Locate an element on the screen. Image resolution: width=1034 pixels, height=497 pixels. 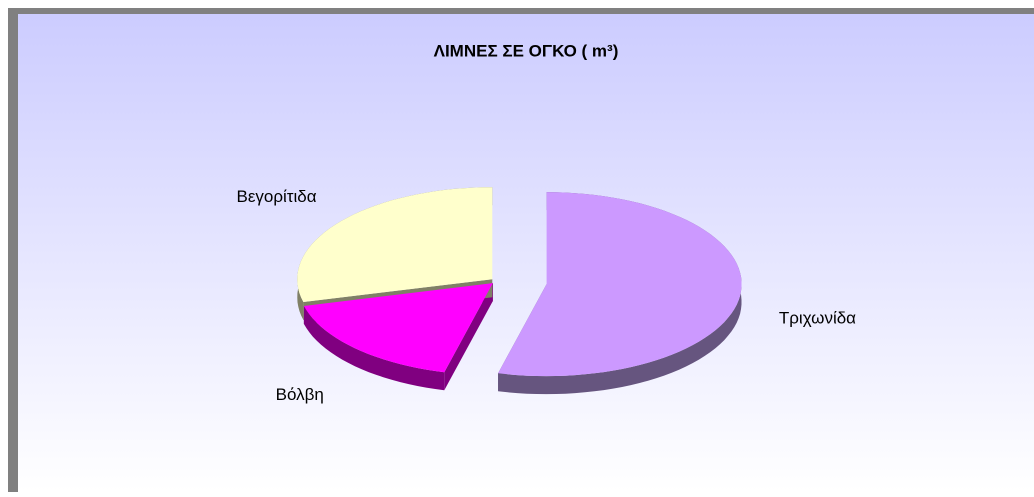
slice-label: Βεγορίτιδα is located at coordinates (276, 196).